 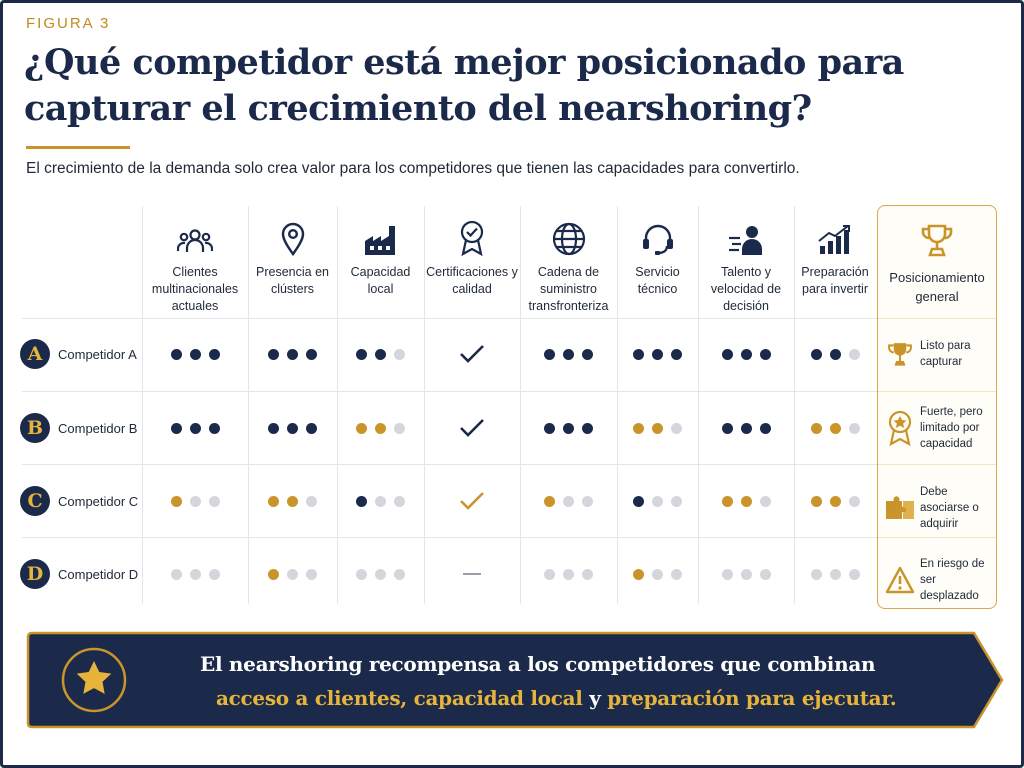 I want to click on row-badge: D, so click(x=35, y=574).